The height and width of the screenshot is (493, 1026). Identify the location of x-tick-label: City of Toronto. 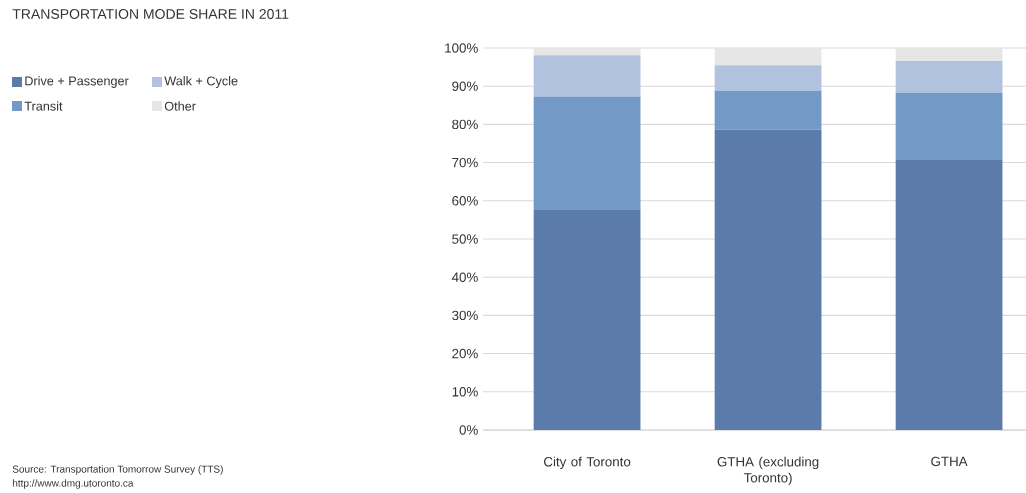
(587, 463).